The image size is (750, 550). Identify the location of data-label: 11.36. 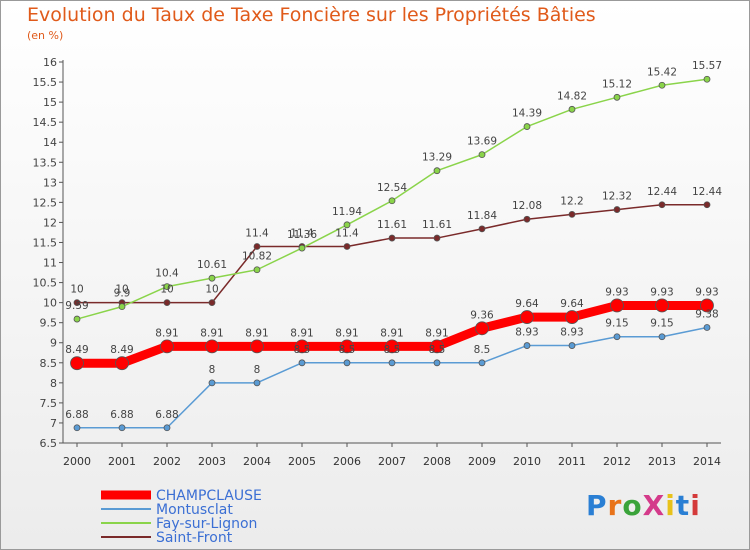
(302, 235).